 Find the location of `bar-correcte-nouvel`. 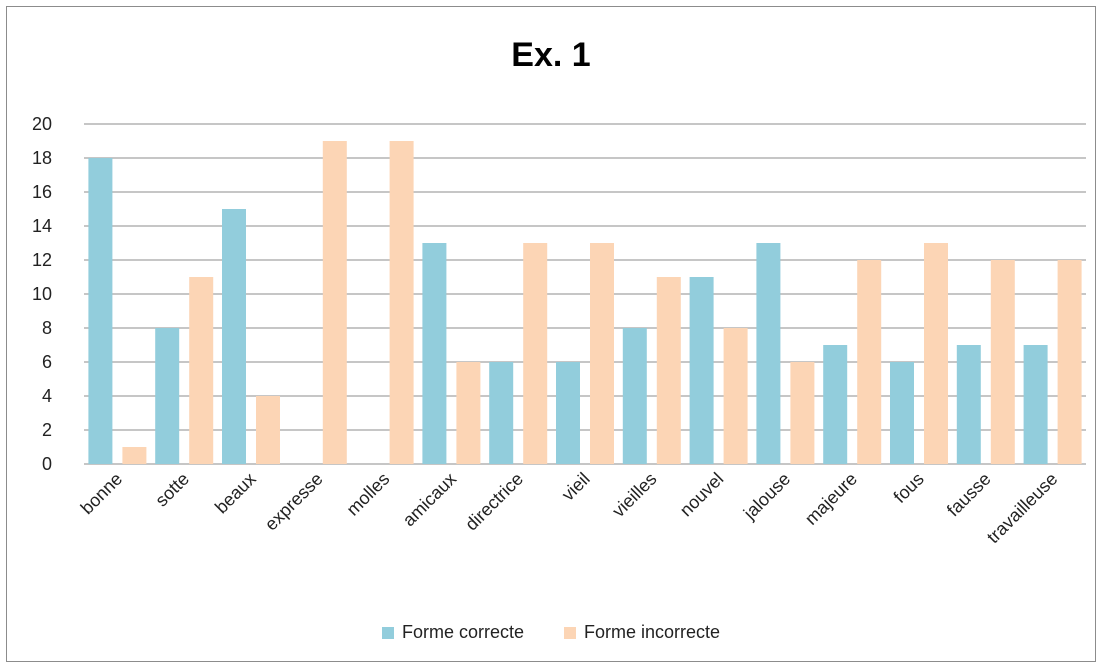

bar-correcte-nouvel is located at coordinates (701, 370).